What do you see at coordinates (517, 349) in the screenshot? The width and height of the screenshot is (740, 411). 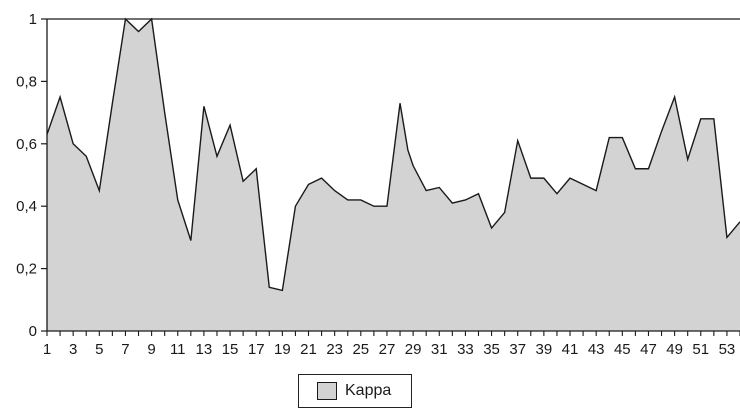 I see `x-tick-label-37: 37` at bounding box center [517, 349].